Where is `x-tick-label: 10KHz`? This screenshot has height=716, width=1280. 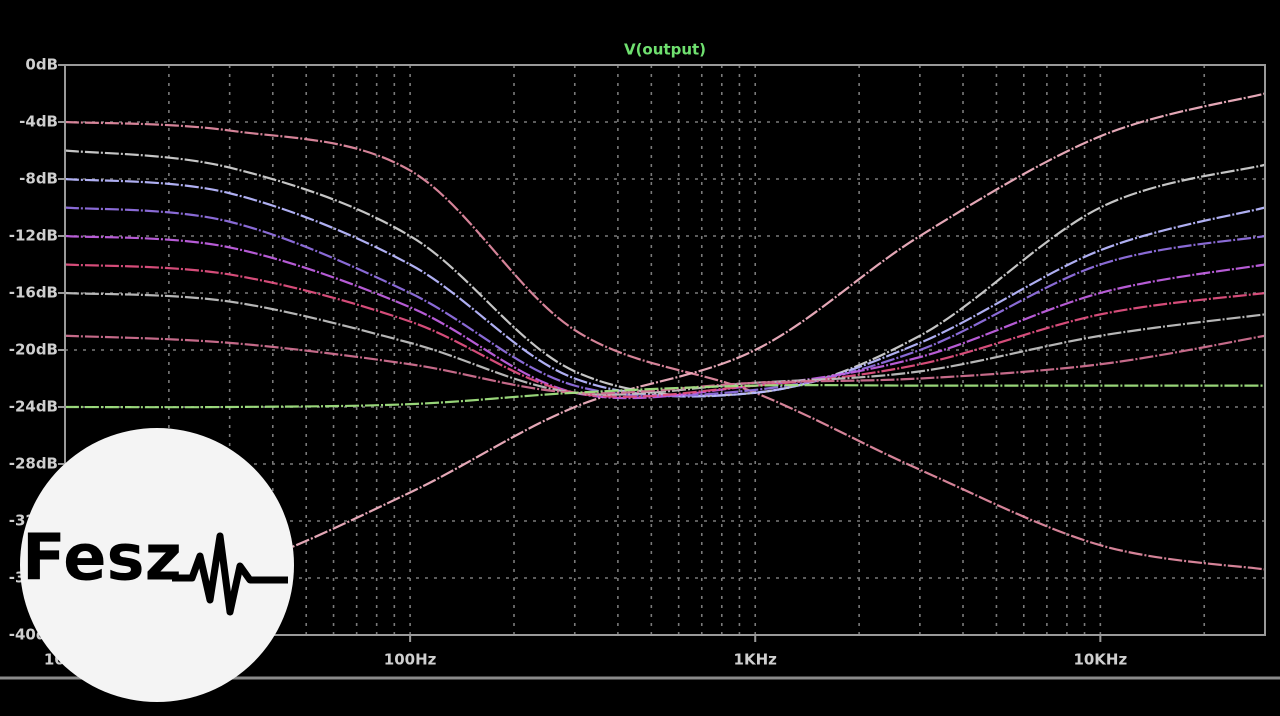 x-tick-label: 10KHz is located at coordinates (1100, 660).